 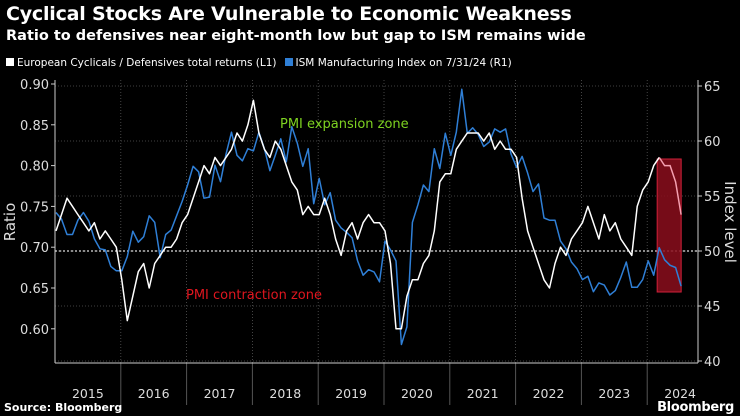 What do you see at coordinates (670, 185) in the screenshot?
I see `ratio-line-highlighted` at bounding box center [670, 185].